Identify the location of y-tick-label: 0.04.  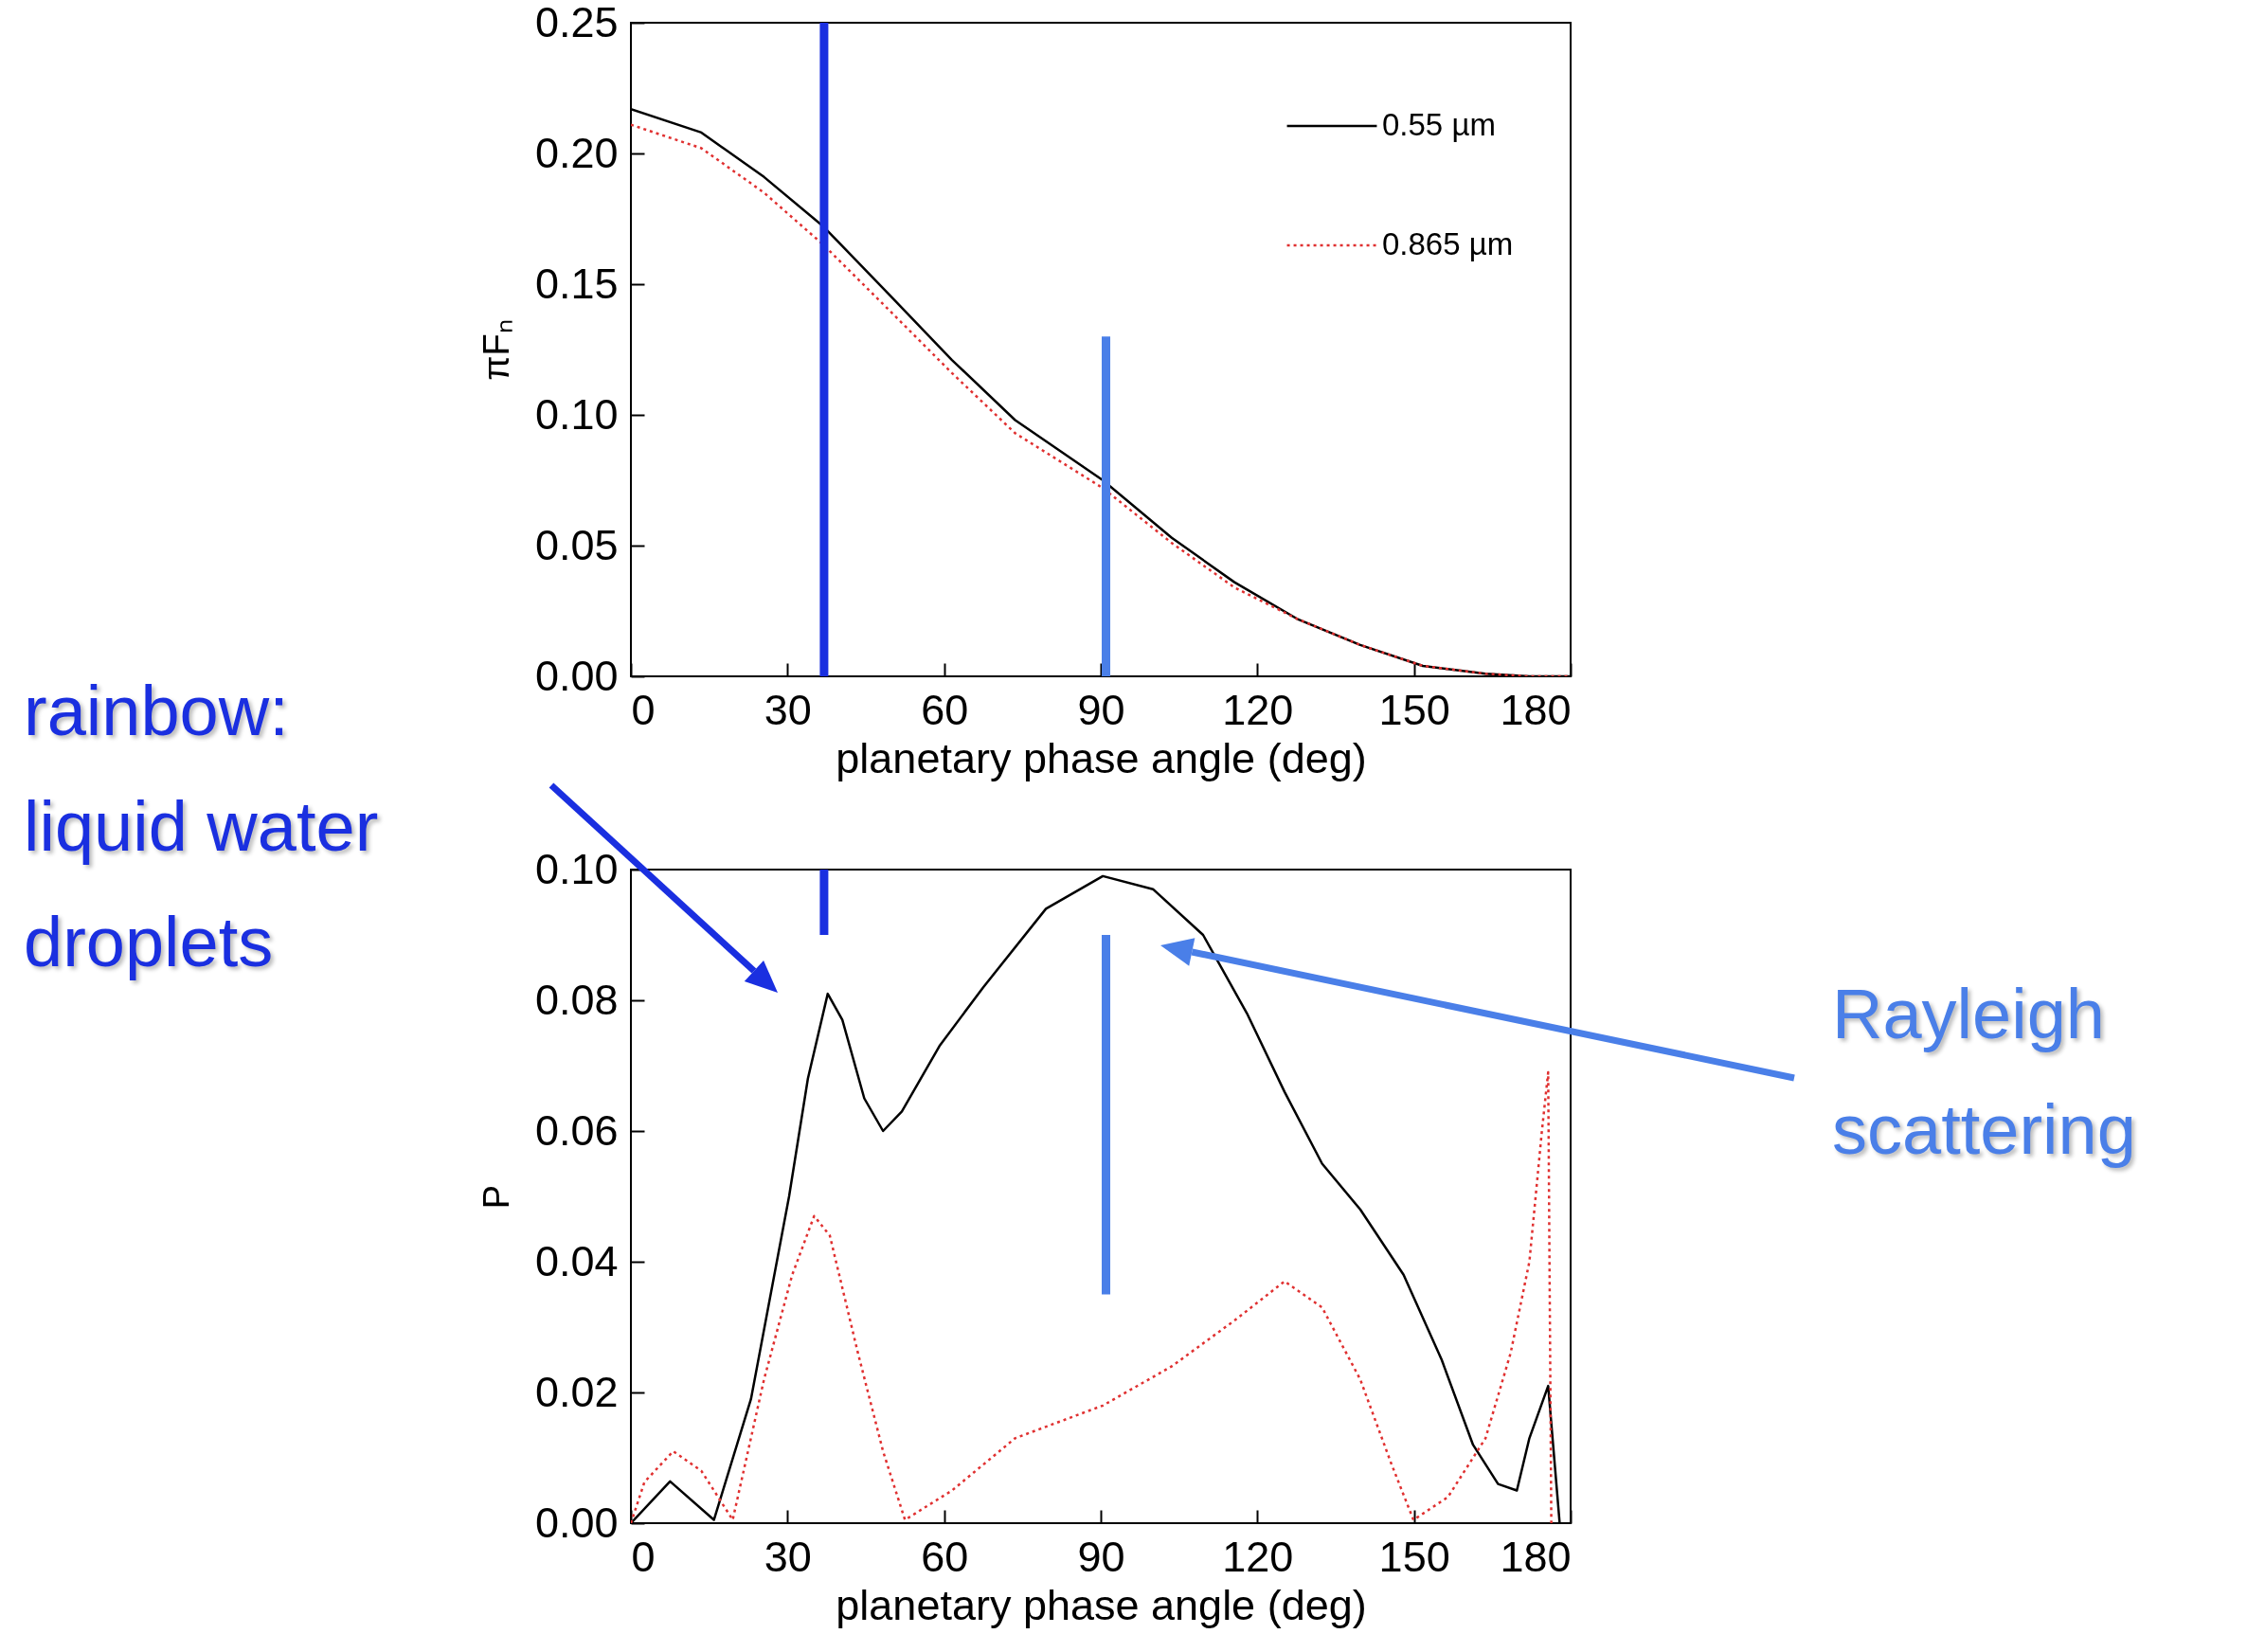
(576, 1260).